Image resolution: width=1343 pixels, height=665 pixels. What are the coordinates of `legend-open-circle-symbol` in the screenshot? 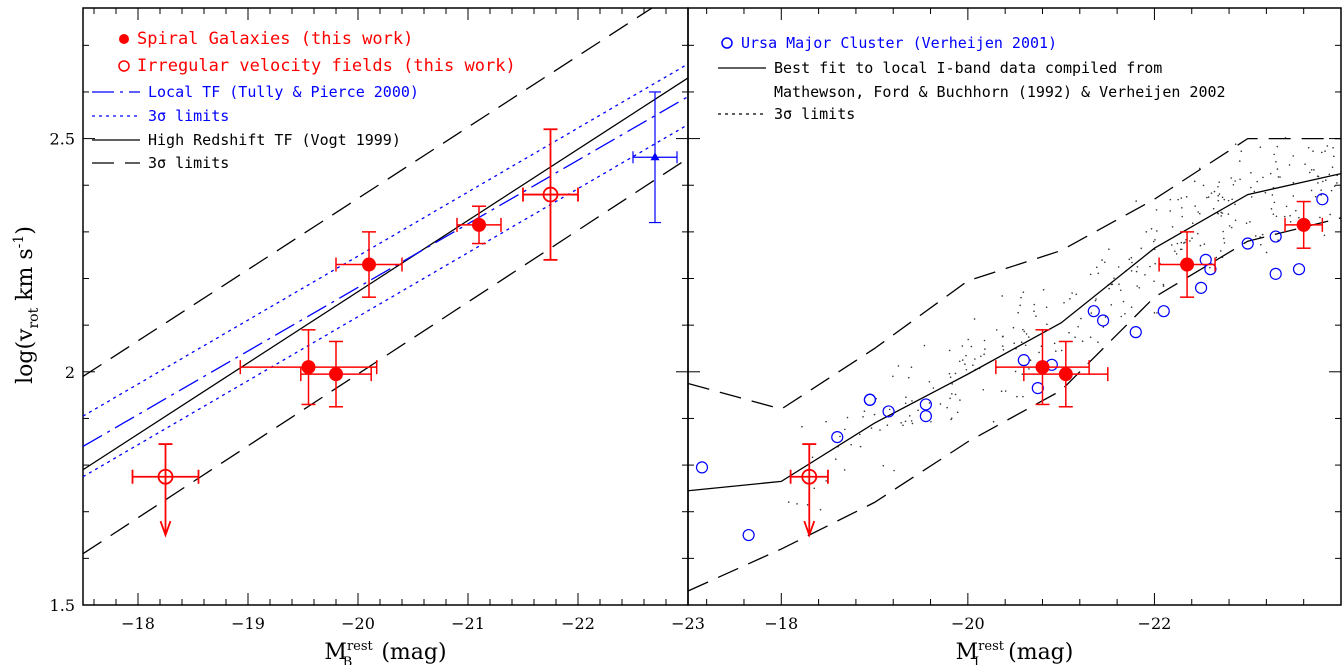 It's located at (727, 43).